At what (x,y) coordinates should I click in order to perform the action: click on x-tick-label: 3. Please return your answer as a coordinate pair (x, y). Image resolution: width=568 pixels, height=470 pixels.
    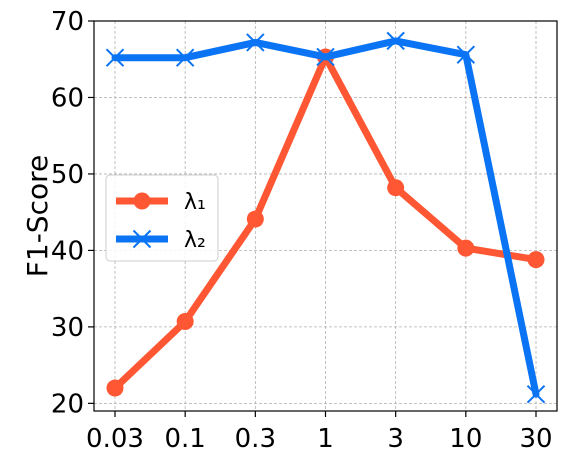
    Looking at the image, I should click on (395, 439).